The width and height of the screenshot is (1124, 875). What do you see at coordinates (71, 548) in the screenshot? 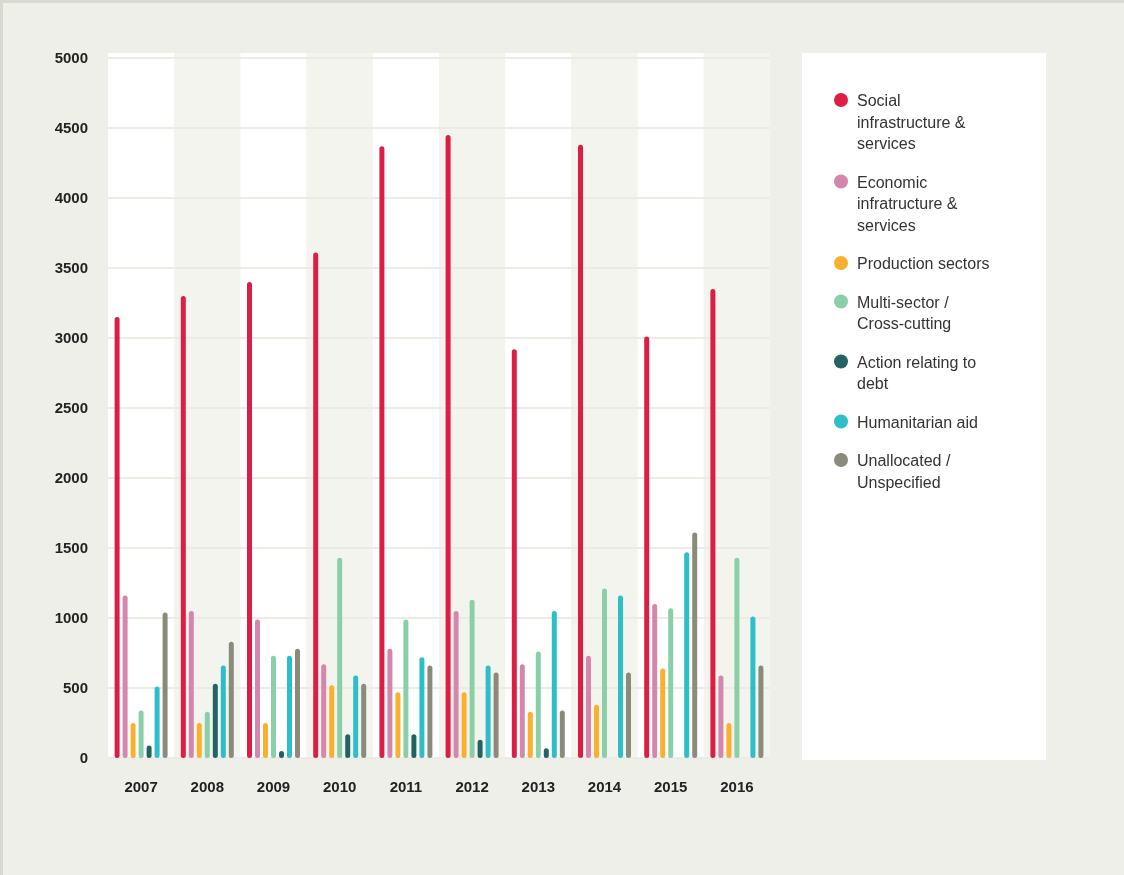
I see `y-tick-label: 1500` at bounding box center [71, 548].